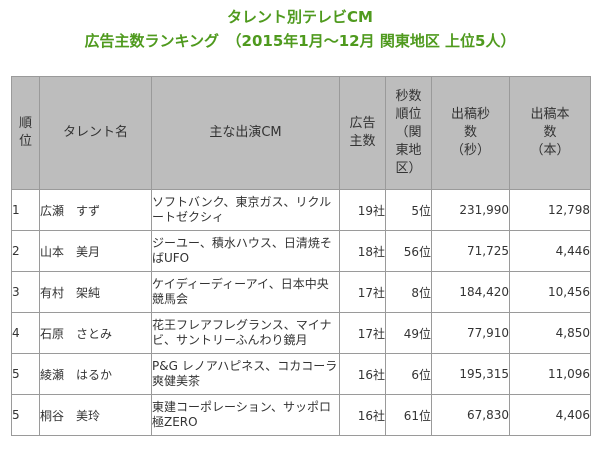  What do you see at coordinates (408, 210) in the screenshot?
I see `cell-seconds-rank: 5位` at bounding box center [408, 210].